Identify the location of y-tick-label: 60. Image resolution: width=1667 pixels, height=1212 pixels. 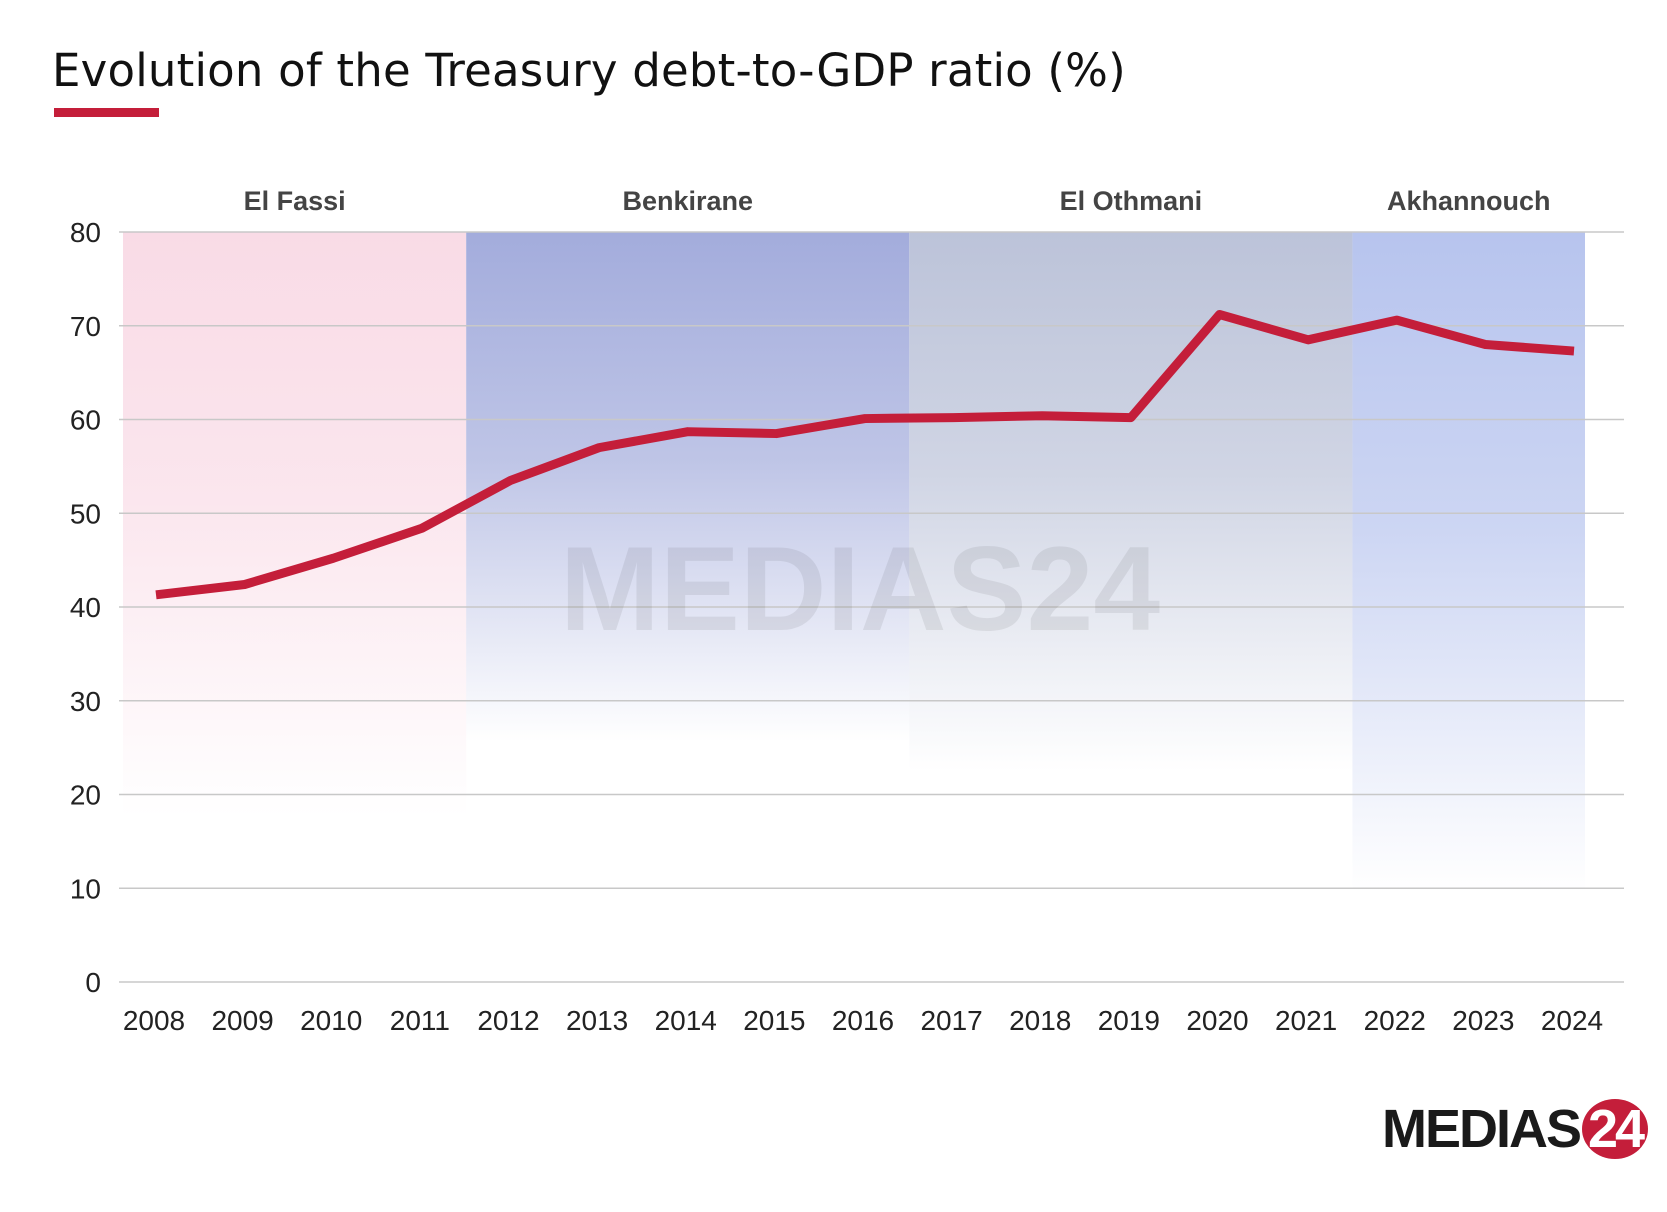
(85, 420).